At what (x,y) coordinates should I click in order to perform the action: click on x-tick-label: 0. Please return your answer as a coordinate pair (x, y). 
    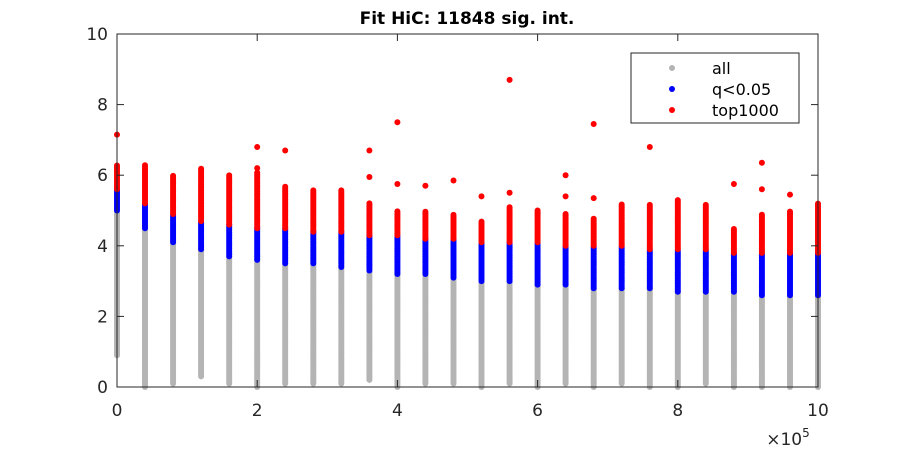
    Looking at the image, I should click on (117, 411).